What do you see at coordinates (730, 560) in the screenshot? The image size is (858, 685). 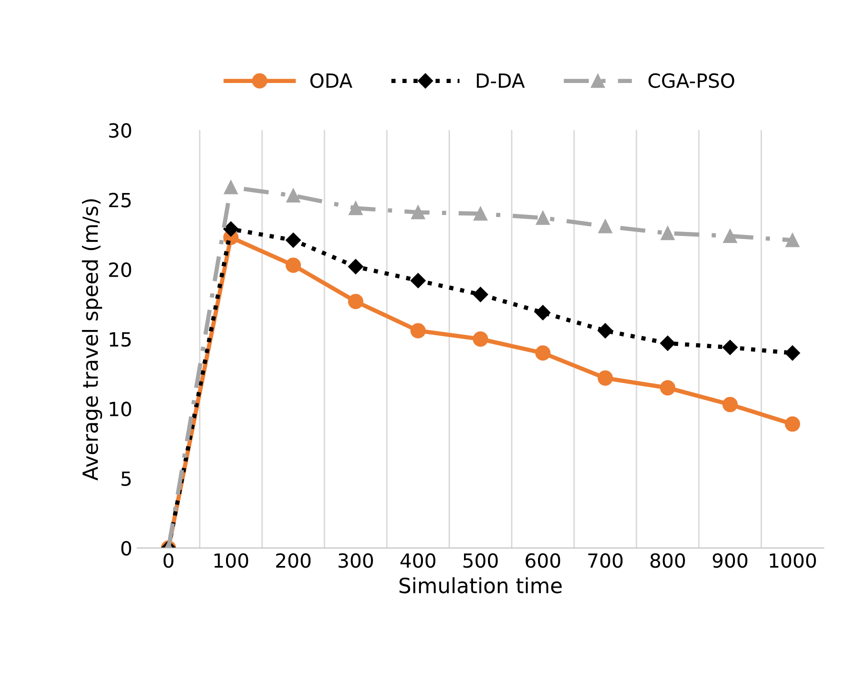 I see `x-tick-label: 900` at bounding box center [730, 560].